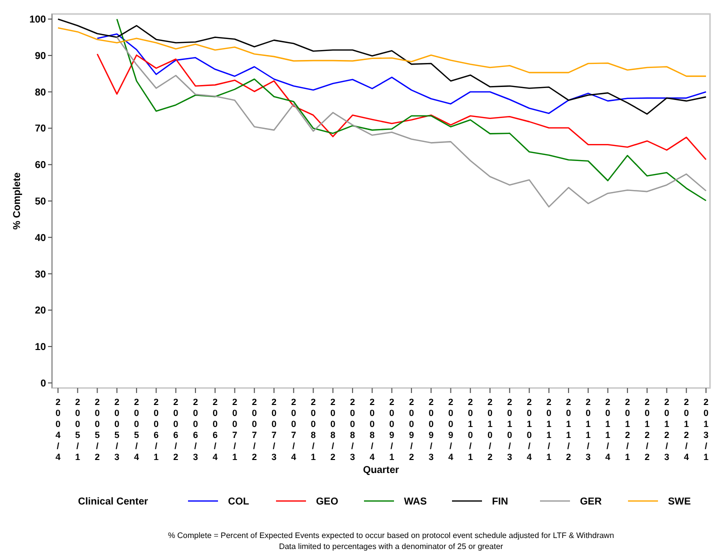 The height and width of the screenshot is (556, 712). I want to click on x-tick-label: 2005/3, so click(117, 429).